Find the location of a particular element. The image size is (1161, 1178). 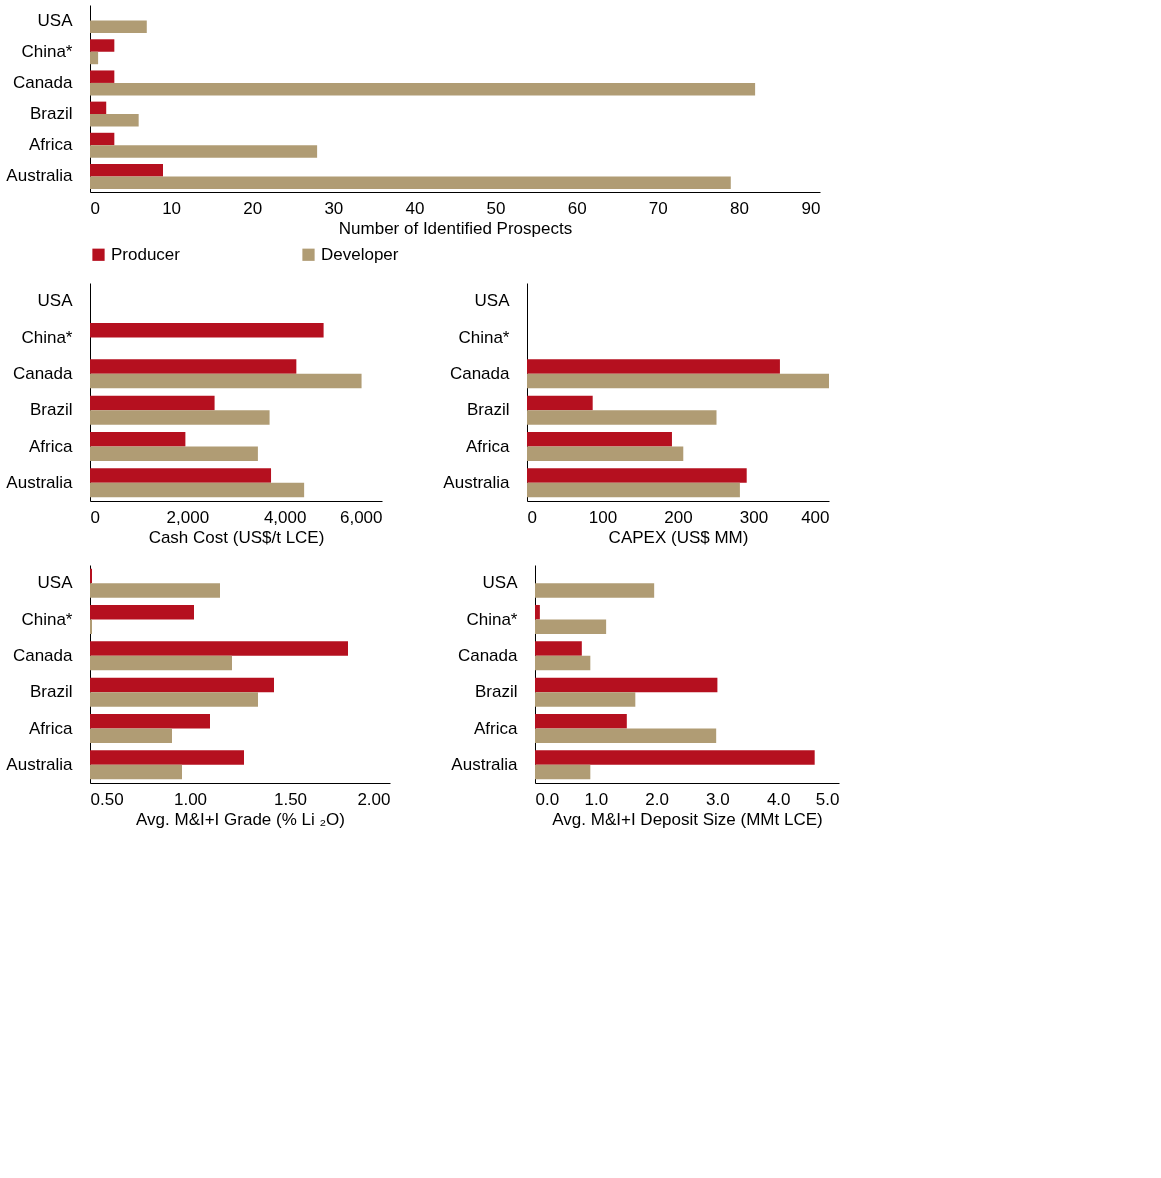

x-axis-title: CAPEX (US$ MM) is located at coordinates (678, 537).